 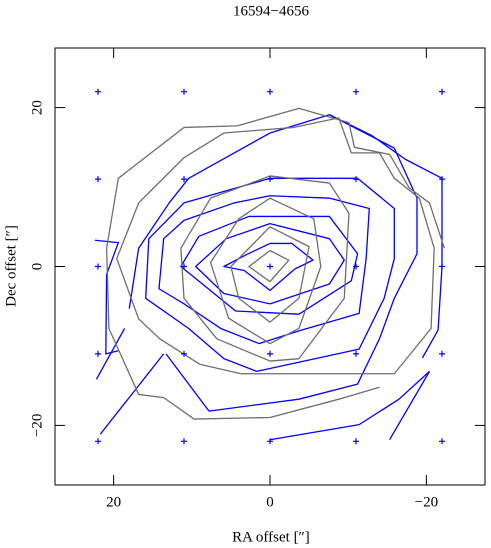 I want to click on y-tick-label: 0, so click(x=37, y=267).